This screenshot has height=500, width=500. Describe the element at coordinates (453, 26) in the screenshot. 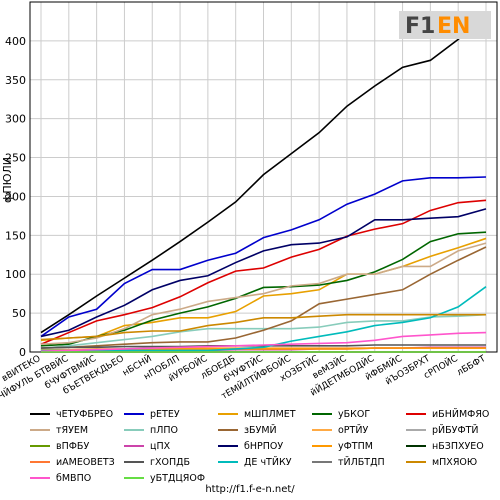

I see `svg-text: EN` at that location.